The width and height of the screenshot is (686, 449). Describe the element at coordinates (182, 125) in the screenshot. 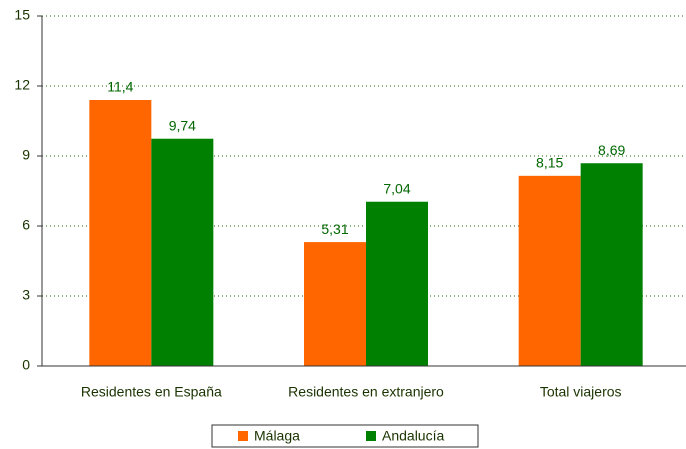

I see `value-label: 9,74` at that location.